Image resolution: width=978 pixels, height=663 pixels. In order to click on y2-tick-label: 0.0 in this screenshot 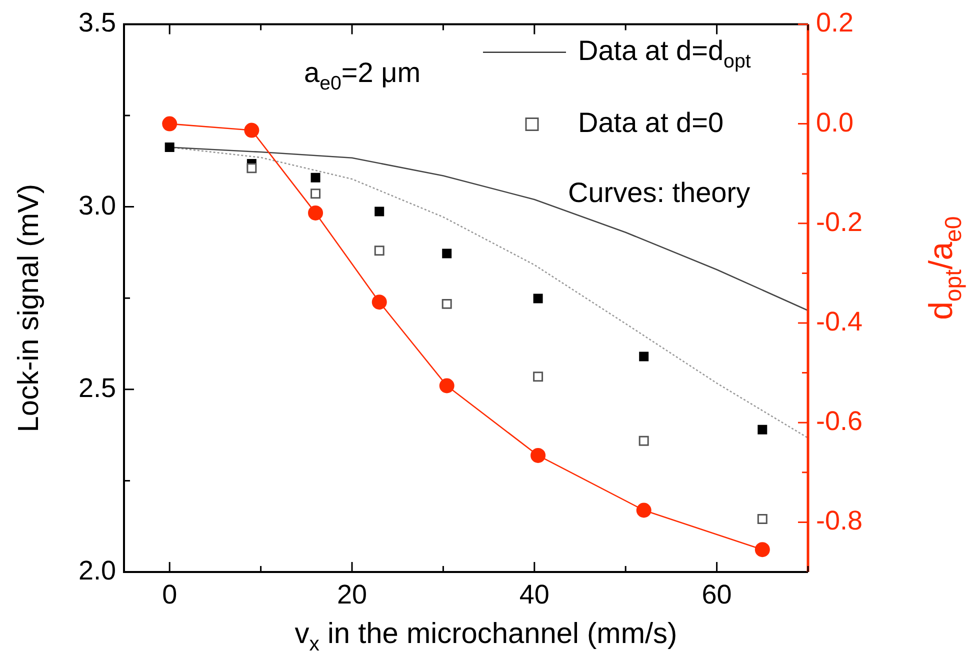, I will do `click(835, 122)`.